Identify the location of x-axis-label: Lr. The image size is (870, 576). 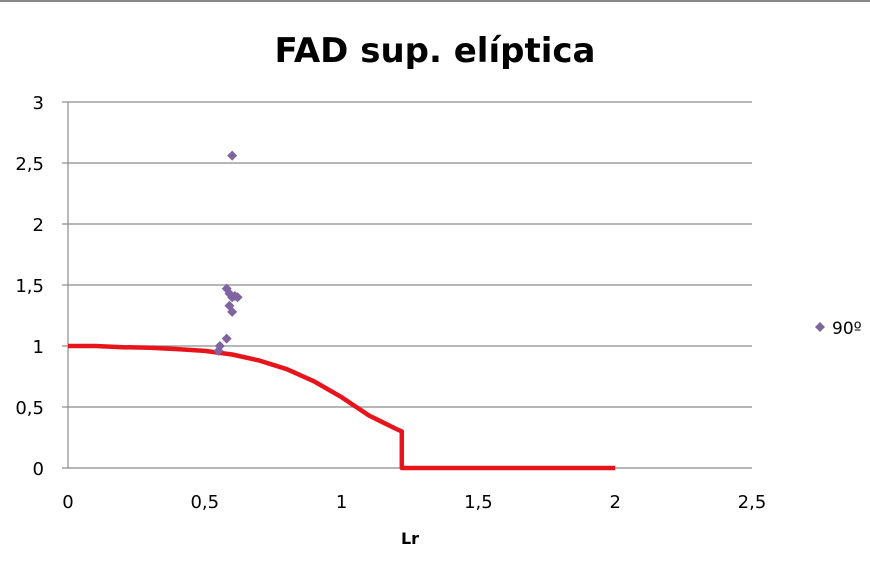
(410, 538).